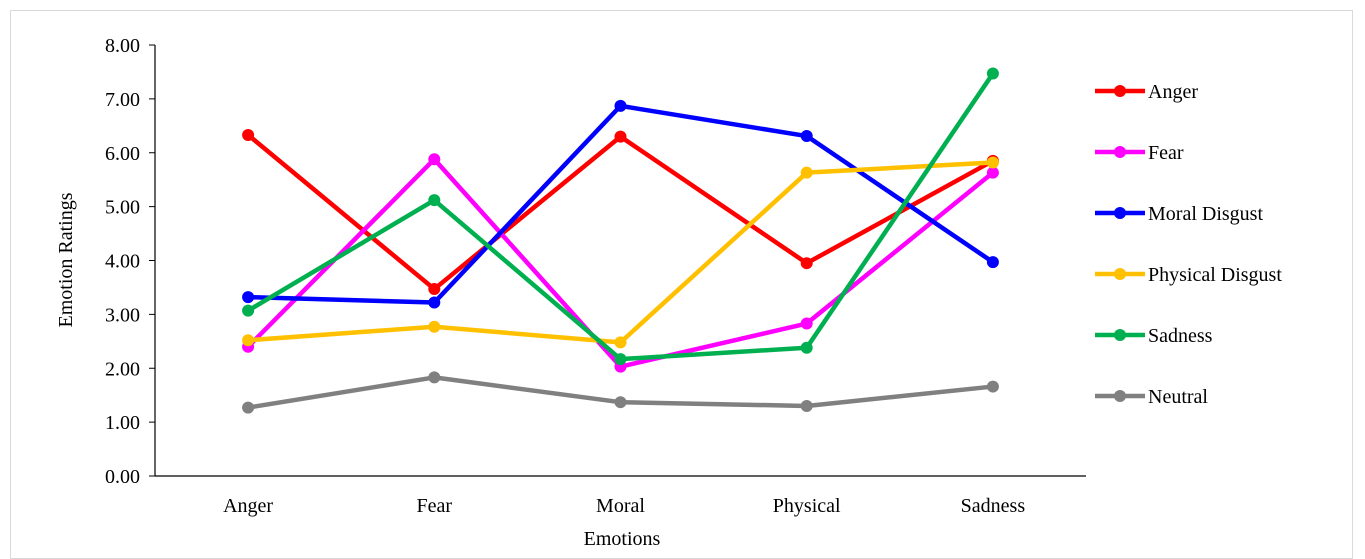  I want to click on legend-label: Sadness, so click(1180, 336).